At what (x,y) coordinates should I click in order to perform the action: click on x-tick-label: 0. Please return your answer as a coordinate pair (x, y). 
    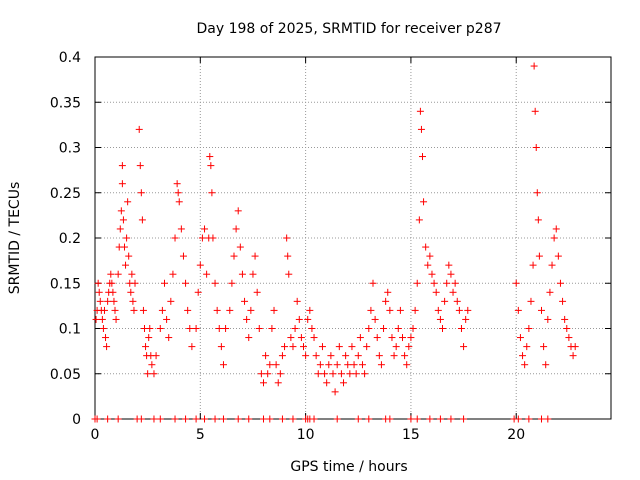
    Looking at the image, I should click on (95, 435).